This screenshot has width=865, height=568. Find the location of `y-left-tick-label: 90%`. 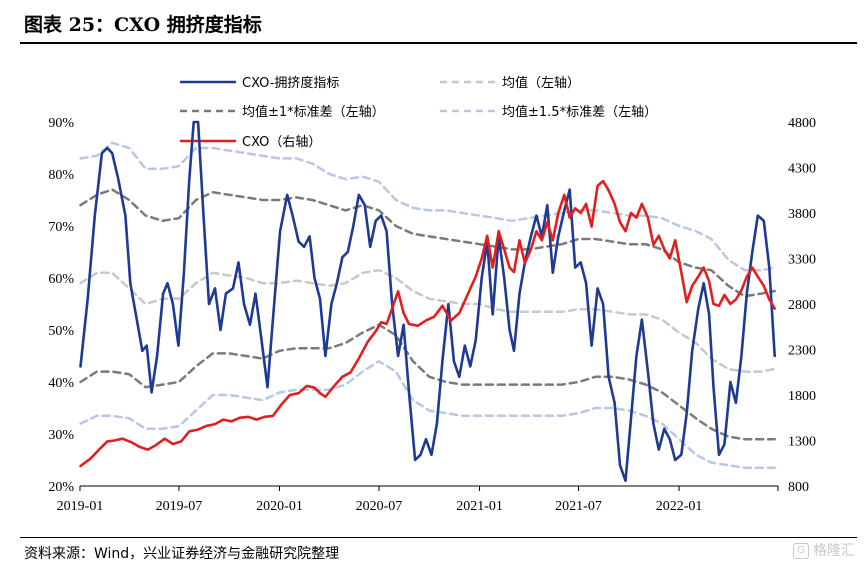

y-left-tick-label: 90% is located at coordinates (61, 123).